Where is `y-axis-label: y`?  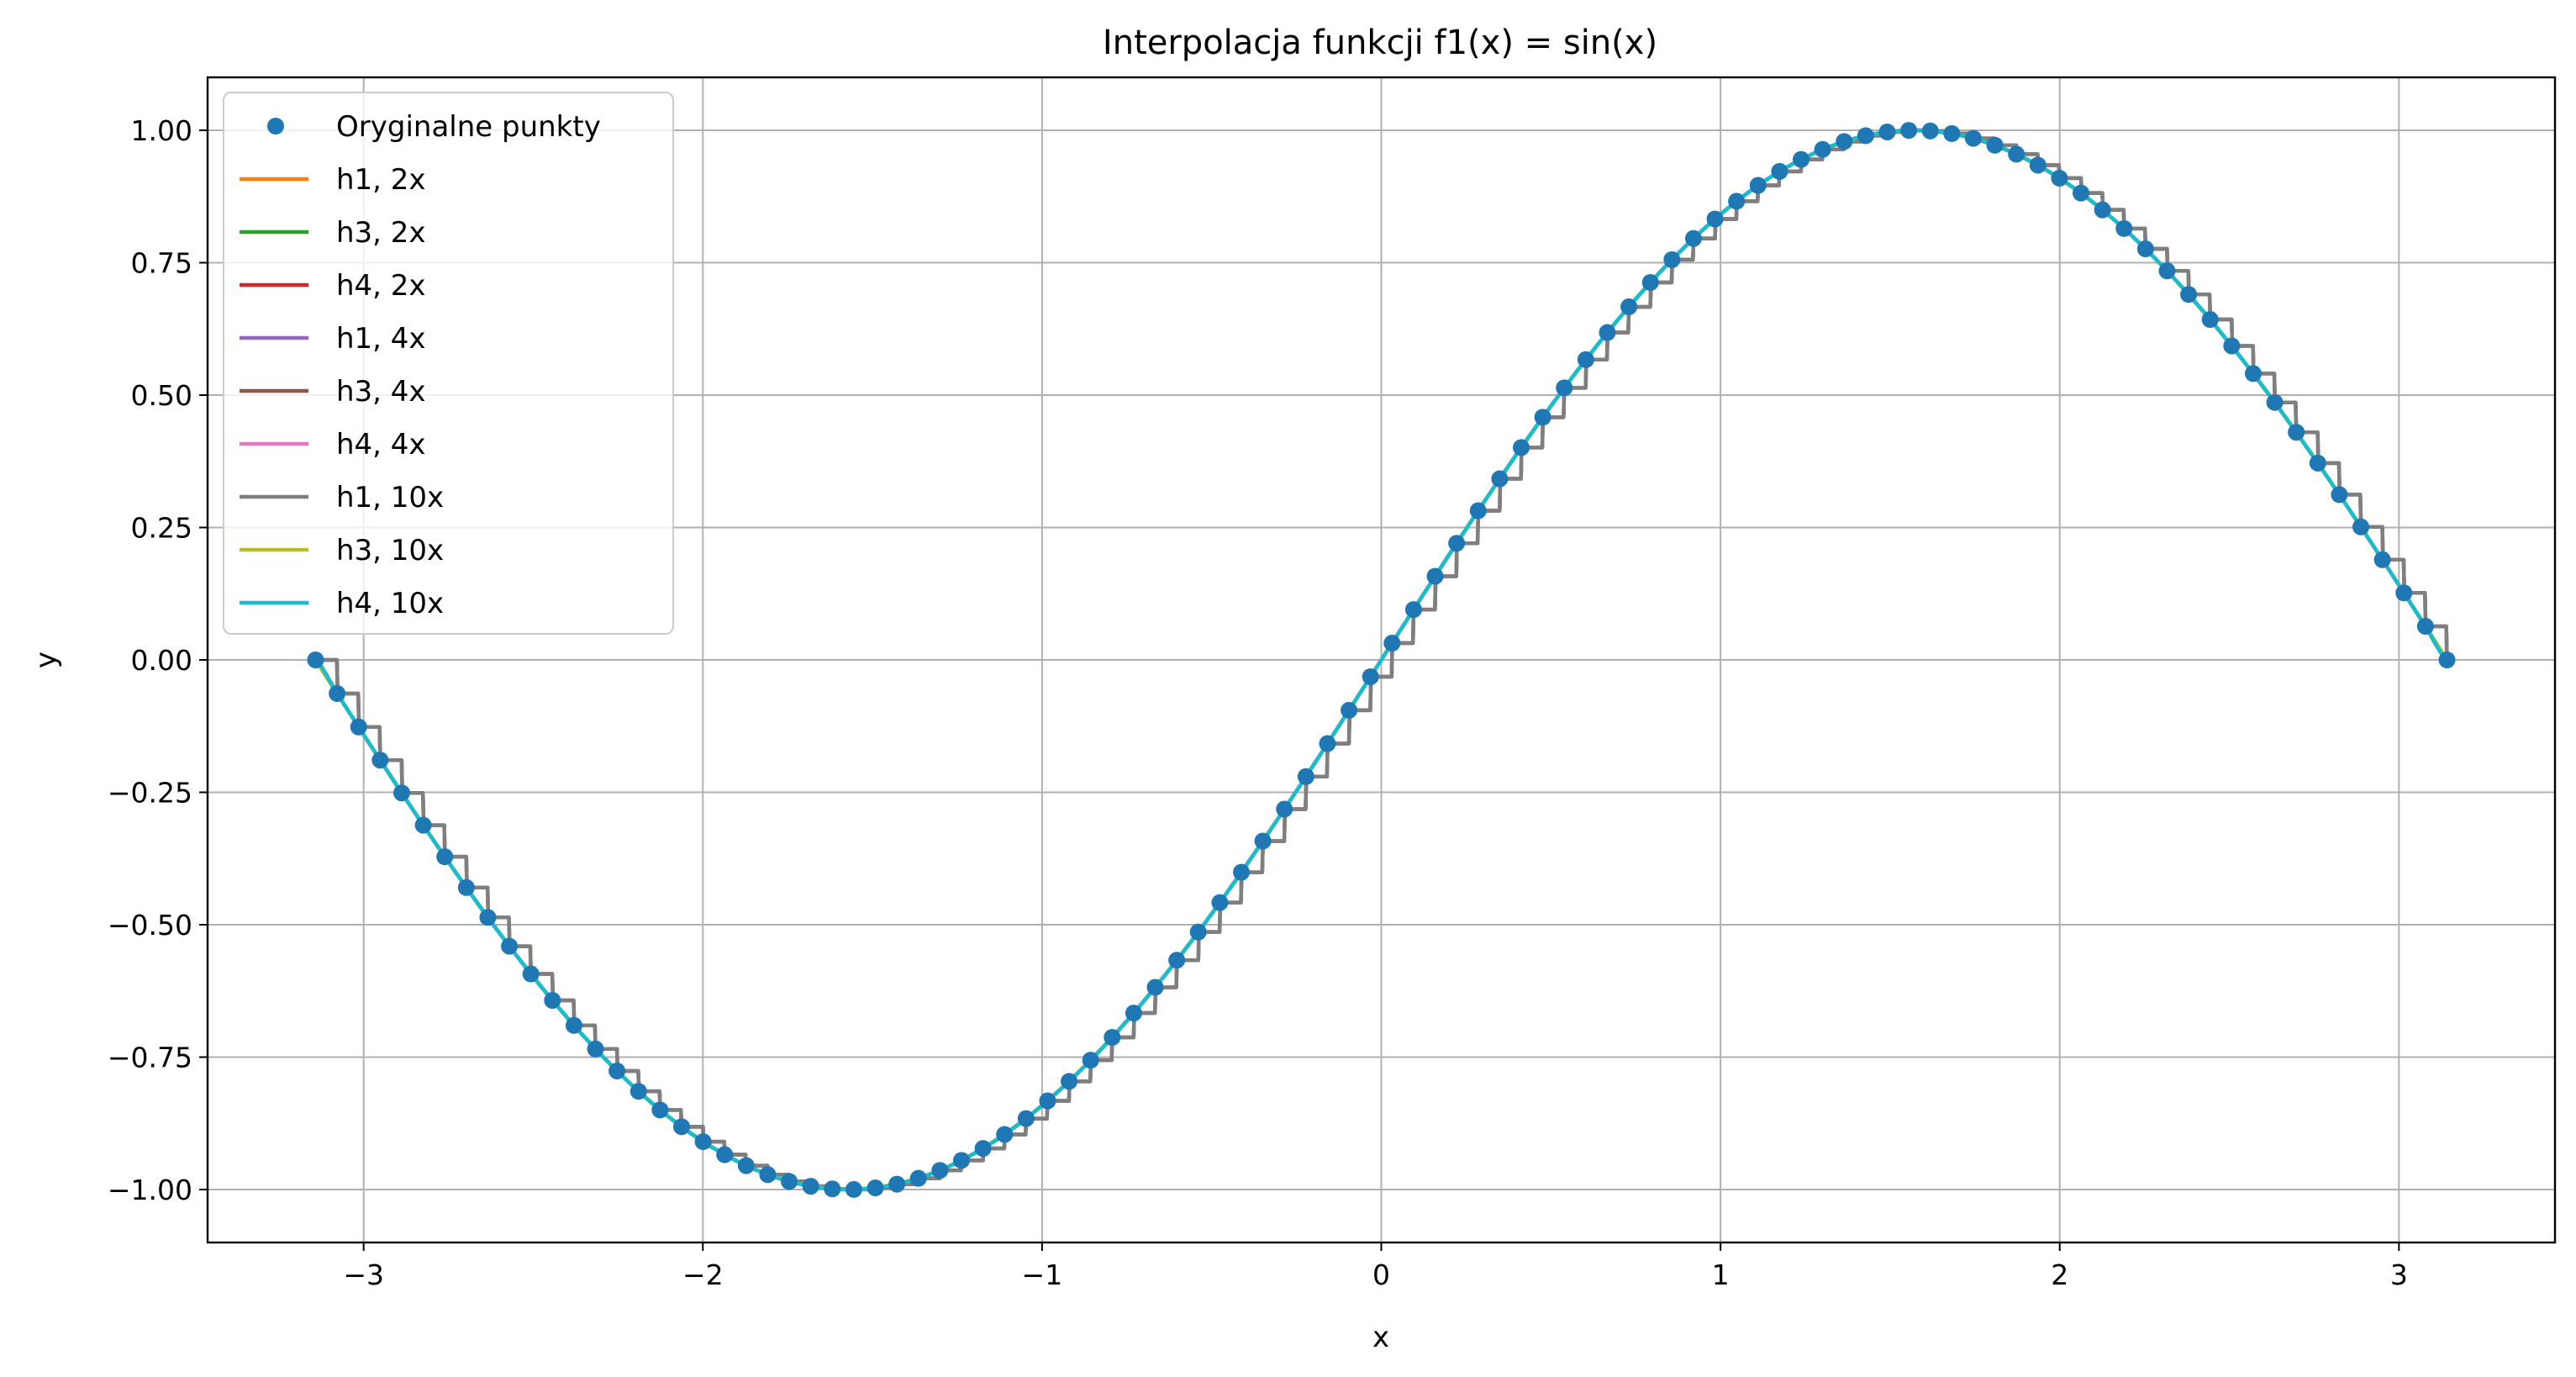 y-axis-label: y is located at coordinates (46, 660).